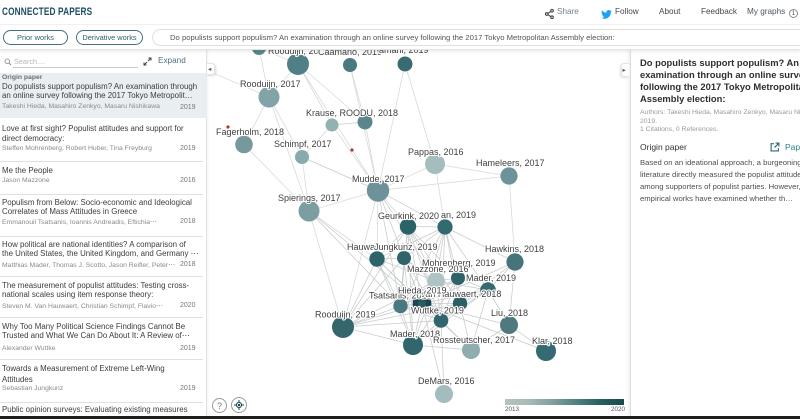 This screenshot has width=800, height=419. I want to click on svg-text: Spierings, 2017, so click(309, 198).